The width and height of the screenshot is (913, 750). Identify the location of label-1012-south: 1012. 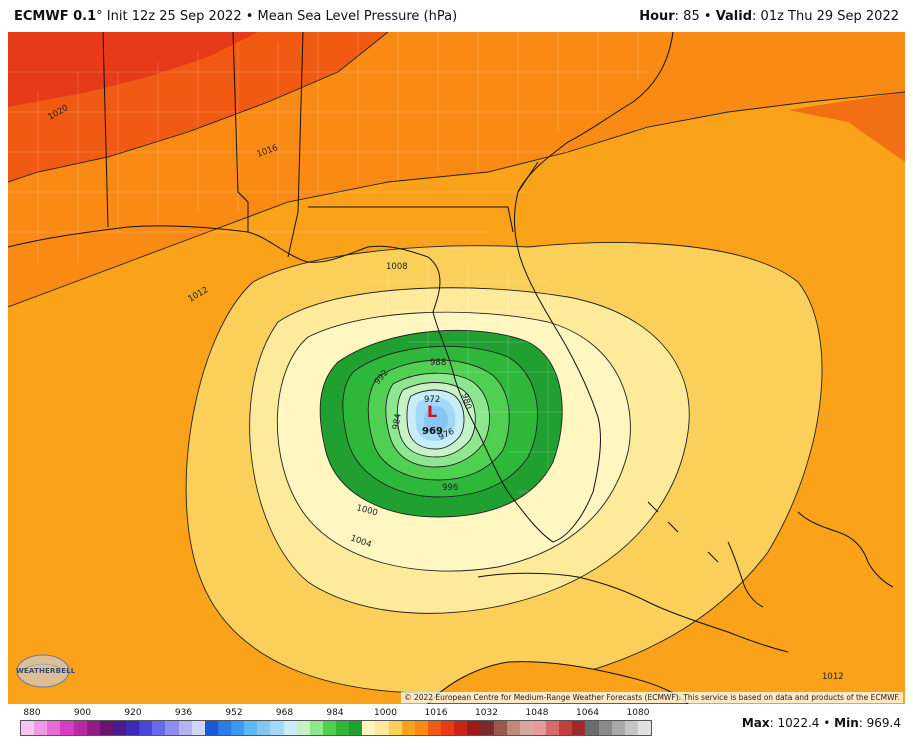
(833, 677).